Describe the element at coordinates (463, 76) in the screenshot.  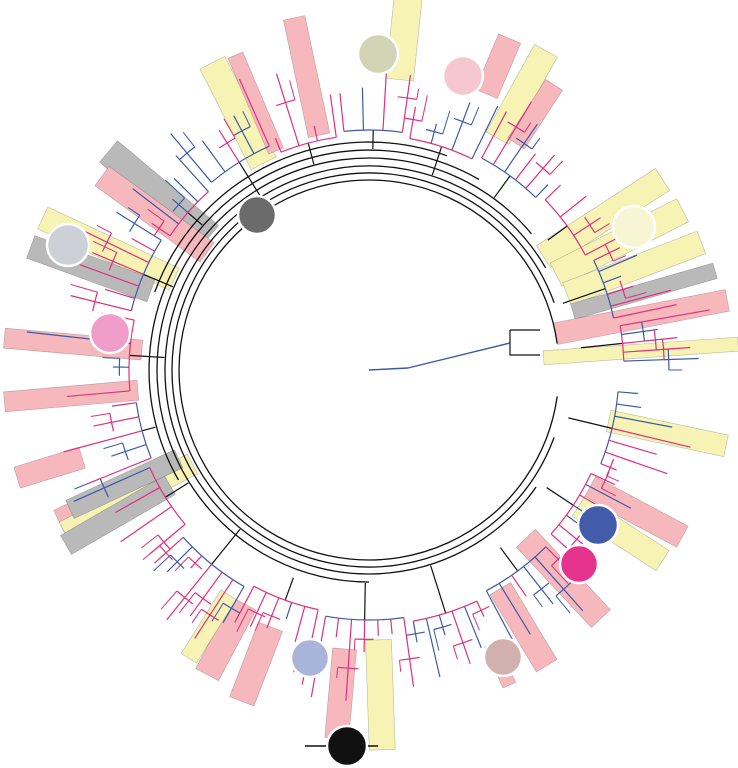
I see `clade-marker-light-pink` at that location.